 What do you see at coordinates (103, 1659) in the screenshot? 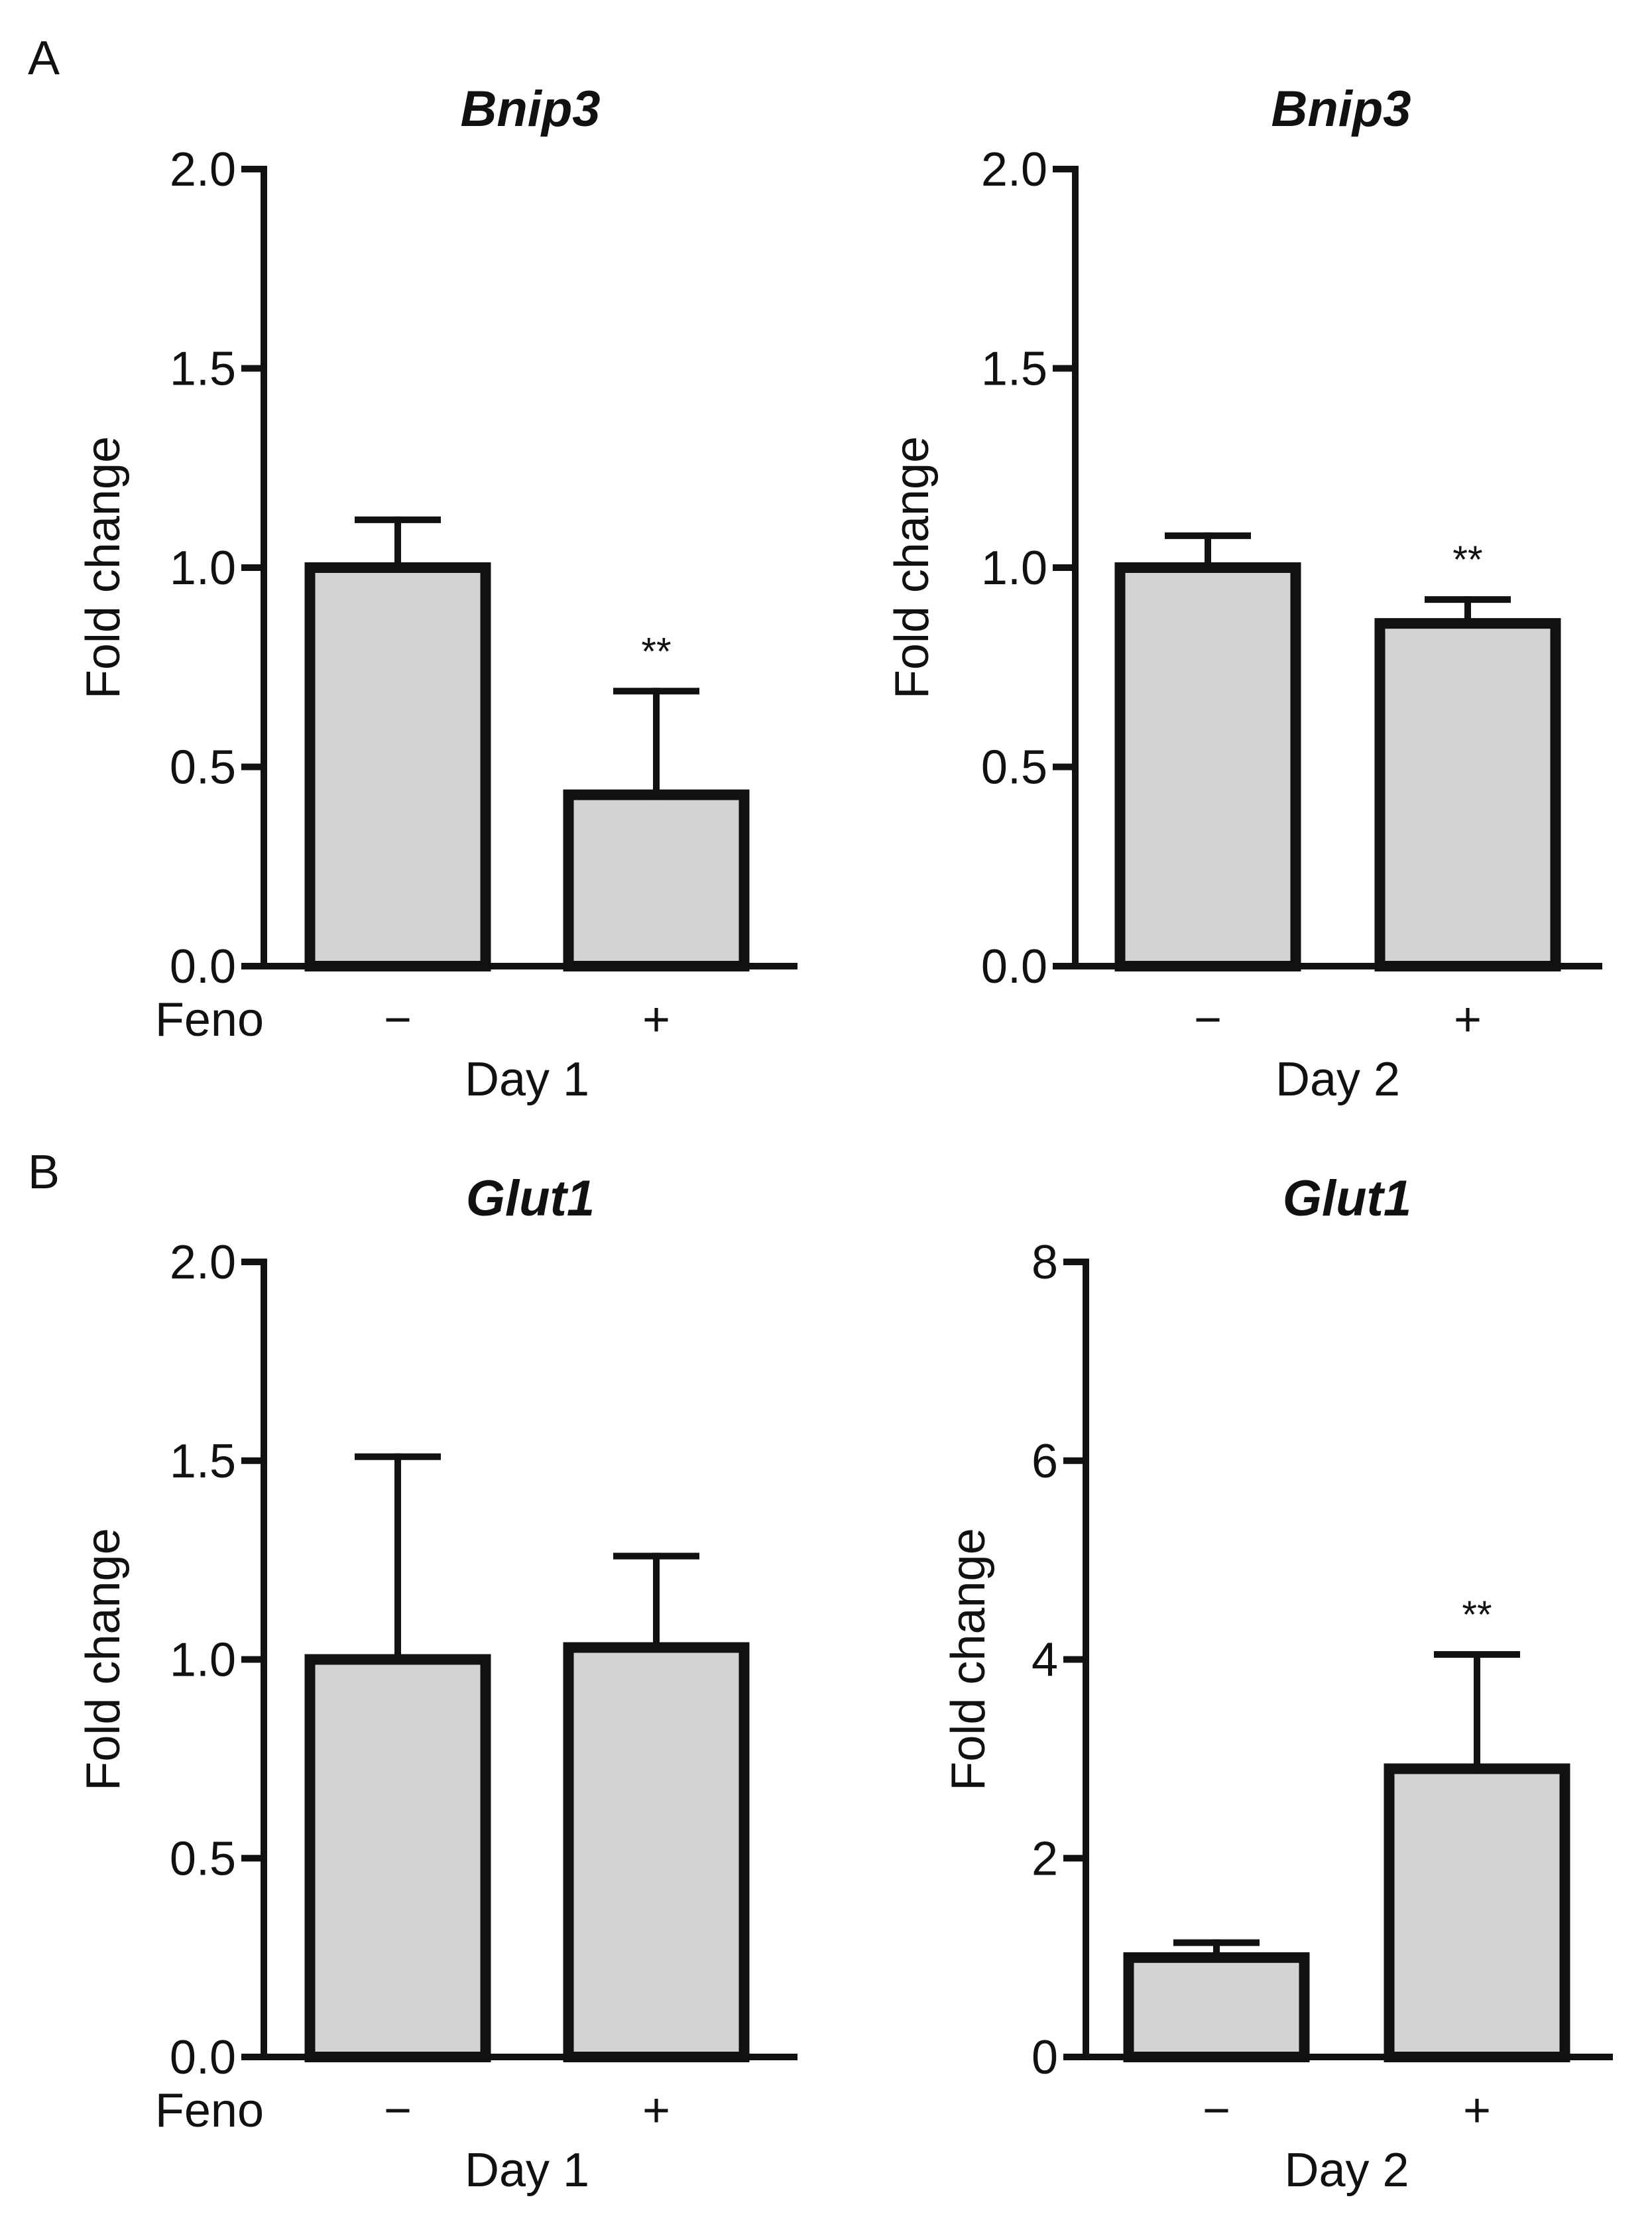
I see `chart-3-y-axis-title: Fold change` at bounding box center [103, 1659].